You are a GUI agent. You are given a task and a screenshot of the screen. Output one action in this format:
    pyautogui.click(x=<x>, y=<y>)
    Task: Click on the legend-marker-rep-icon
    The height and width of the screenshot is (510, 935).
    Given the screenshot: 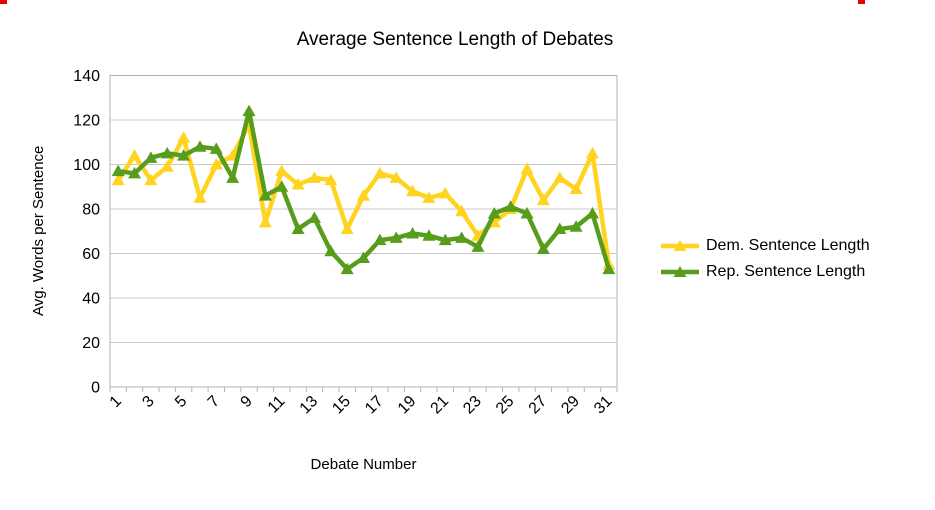 What is the action you would take?
    pyautogui.click(x=680, y=271)
    